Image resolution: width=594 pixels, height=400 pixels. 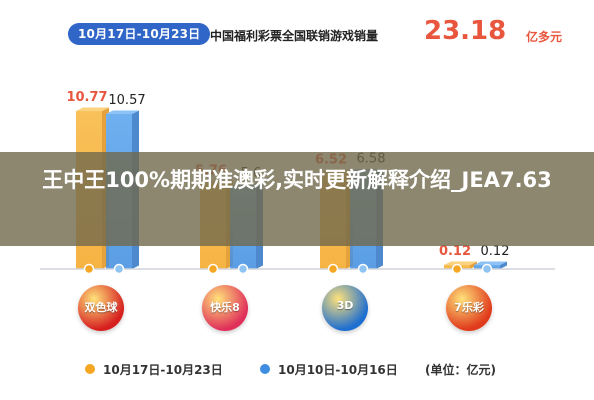 What do you see at coordinates (126, 100) in the screenshot?
I see `value-label-previous-0: 10.57` at bounding box center [126, 100].